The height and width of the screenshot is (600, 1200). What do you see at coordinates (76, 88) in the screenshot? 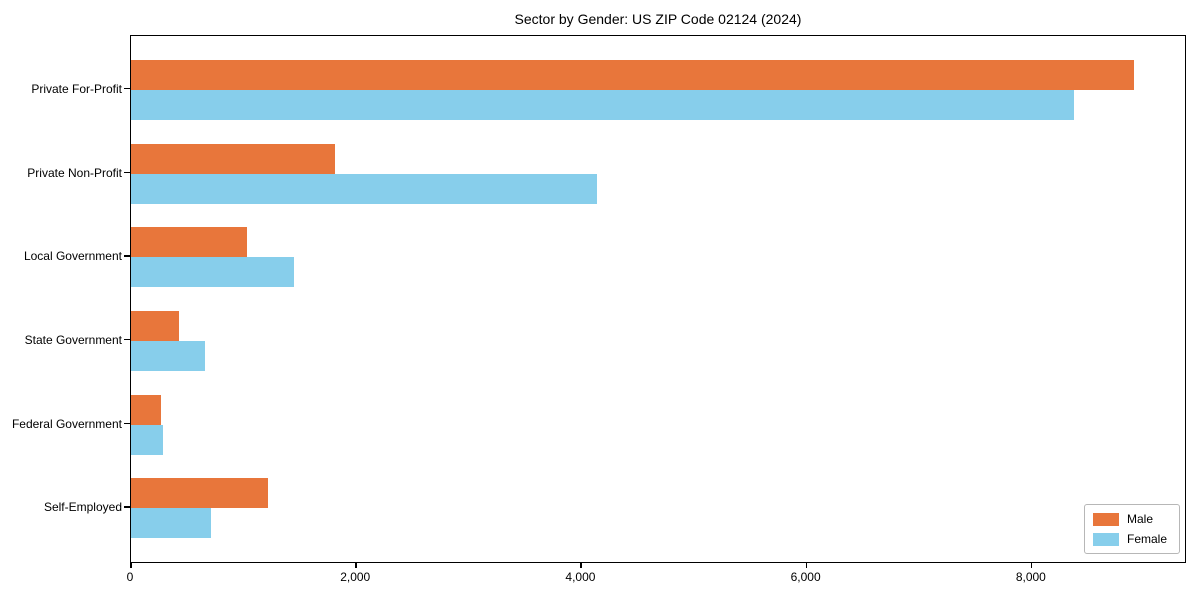
I see `y-axis-label: Private For-Profit` at bounding box center [76, 88].